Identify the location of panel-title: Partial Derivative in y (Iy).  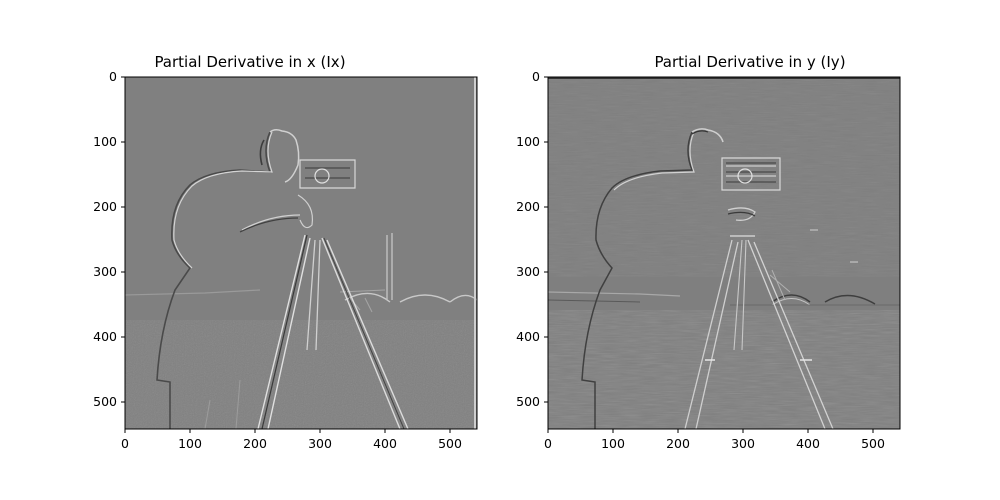
(750, 62).